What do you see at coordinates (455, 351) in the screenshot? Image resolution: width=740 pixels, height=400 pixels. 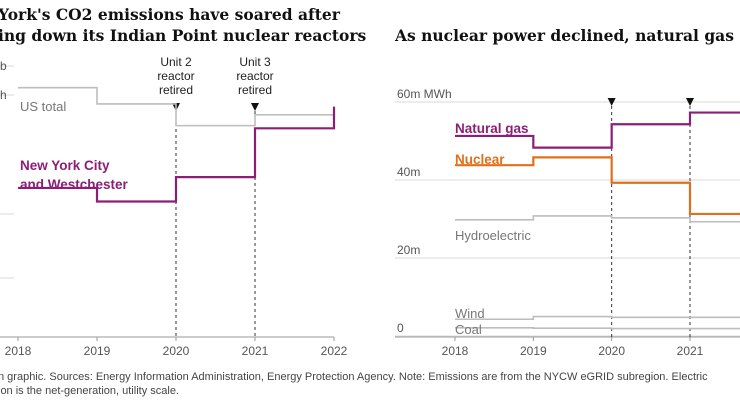 I see `right-x-tick-label: 2018` at bounding box center [455, 351].